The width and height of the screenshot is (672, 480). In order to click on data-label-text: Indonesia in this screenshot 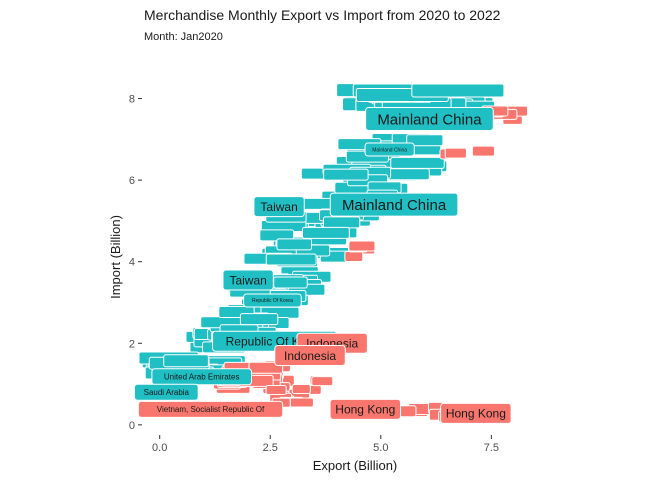, I will do `click(310, 356)`.